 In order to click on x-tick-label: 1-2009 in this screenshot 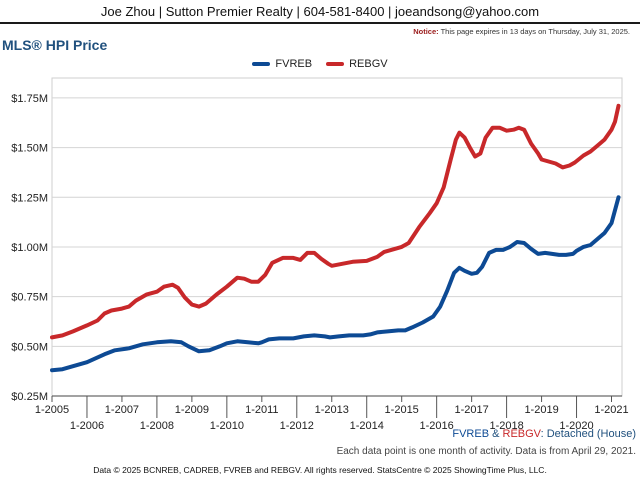, I will do `click(192, 410)`.